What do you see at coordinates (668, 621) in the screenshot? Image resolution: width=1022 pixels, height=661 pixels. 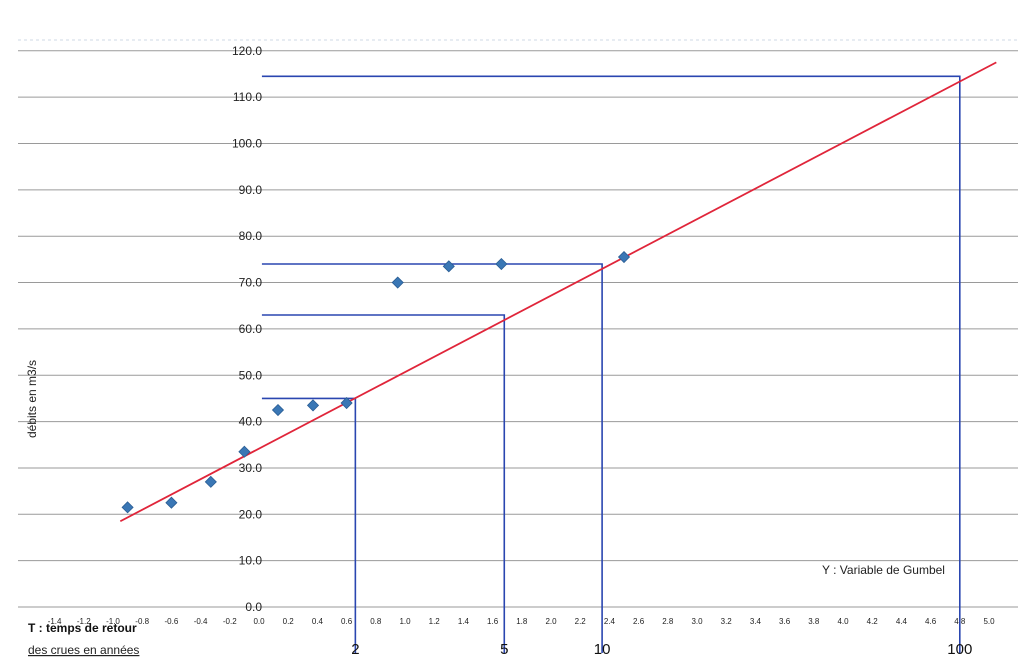 I see `x-tick-label: 2.8` at bounding box center [668, 621].